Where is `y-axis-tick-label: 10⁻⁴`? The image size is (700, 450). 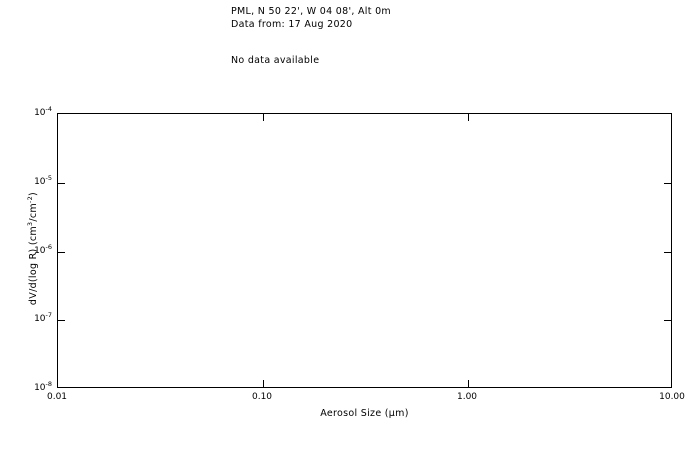 y-axis-tick-label: 10⁻⁴ is located at coordinates (43, 111).